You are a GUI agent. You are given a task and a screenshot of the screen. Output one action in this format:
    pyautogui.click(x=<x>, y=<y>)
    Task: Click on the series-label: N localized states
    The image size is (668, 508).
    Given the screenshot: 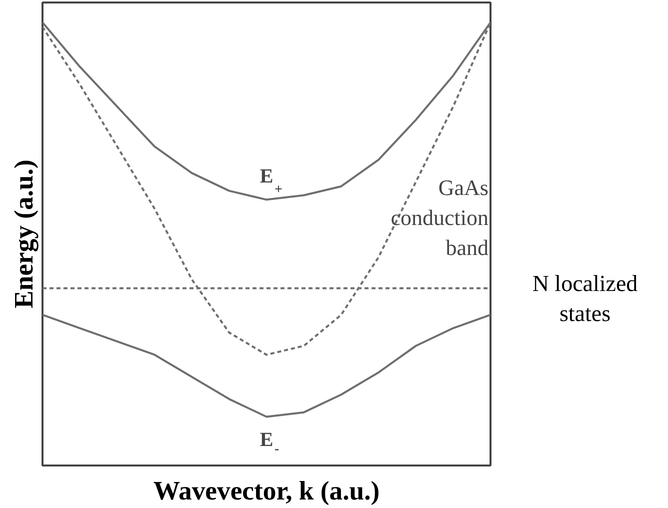 What is the action you would take?
    pyautogui.click(x=585, y=299)
    